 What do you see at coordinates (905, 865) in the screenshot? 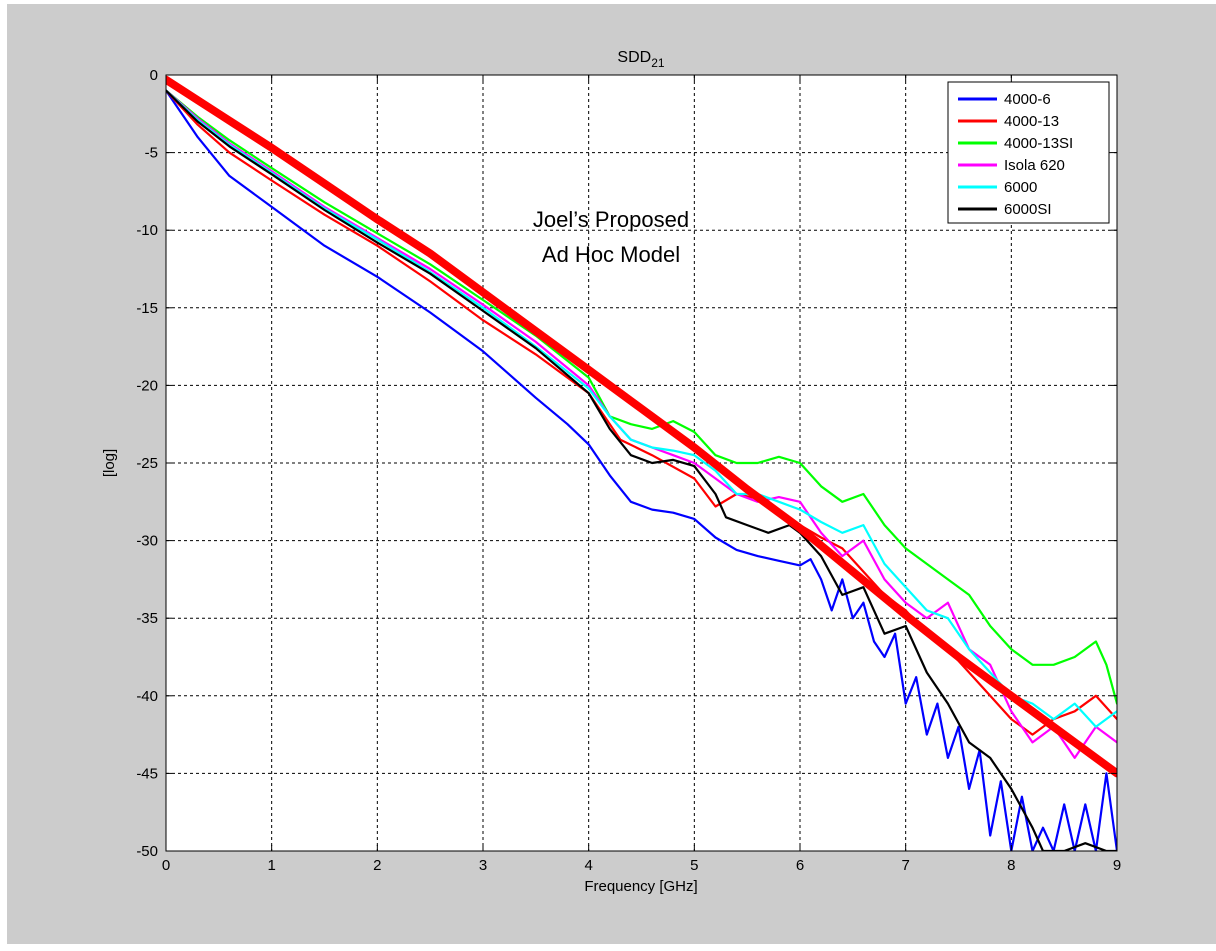
I see `x-tick-label: 7` at bounding box center [905, 865].